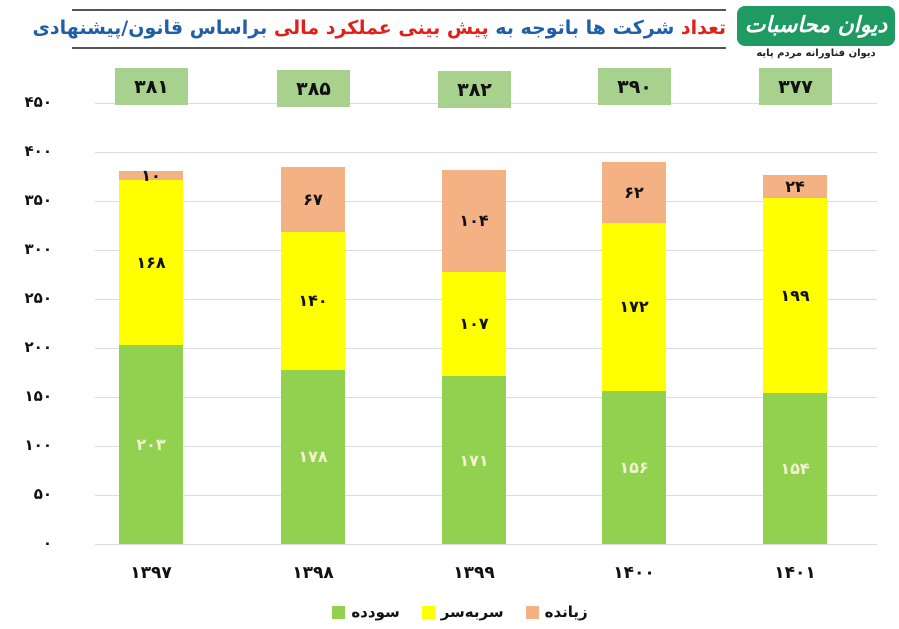 Image resolution: width=899 pixels, height=629 pixels. What do you see at coordinates (313, 301) in the screenshot?
I see `bar-segment: ۱۴۰` at bounding box center [313, 301].